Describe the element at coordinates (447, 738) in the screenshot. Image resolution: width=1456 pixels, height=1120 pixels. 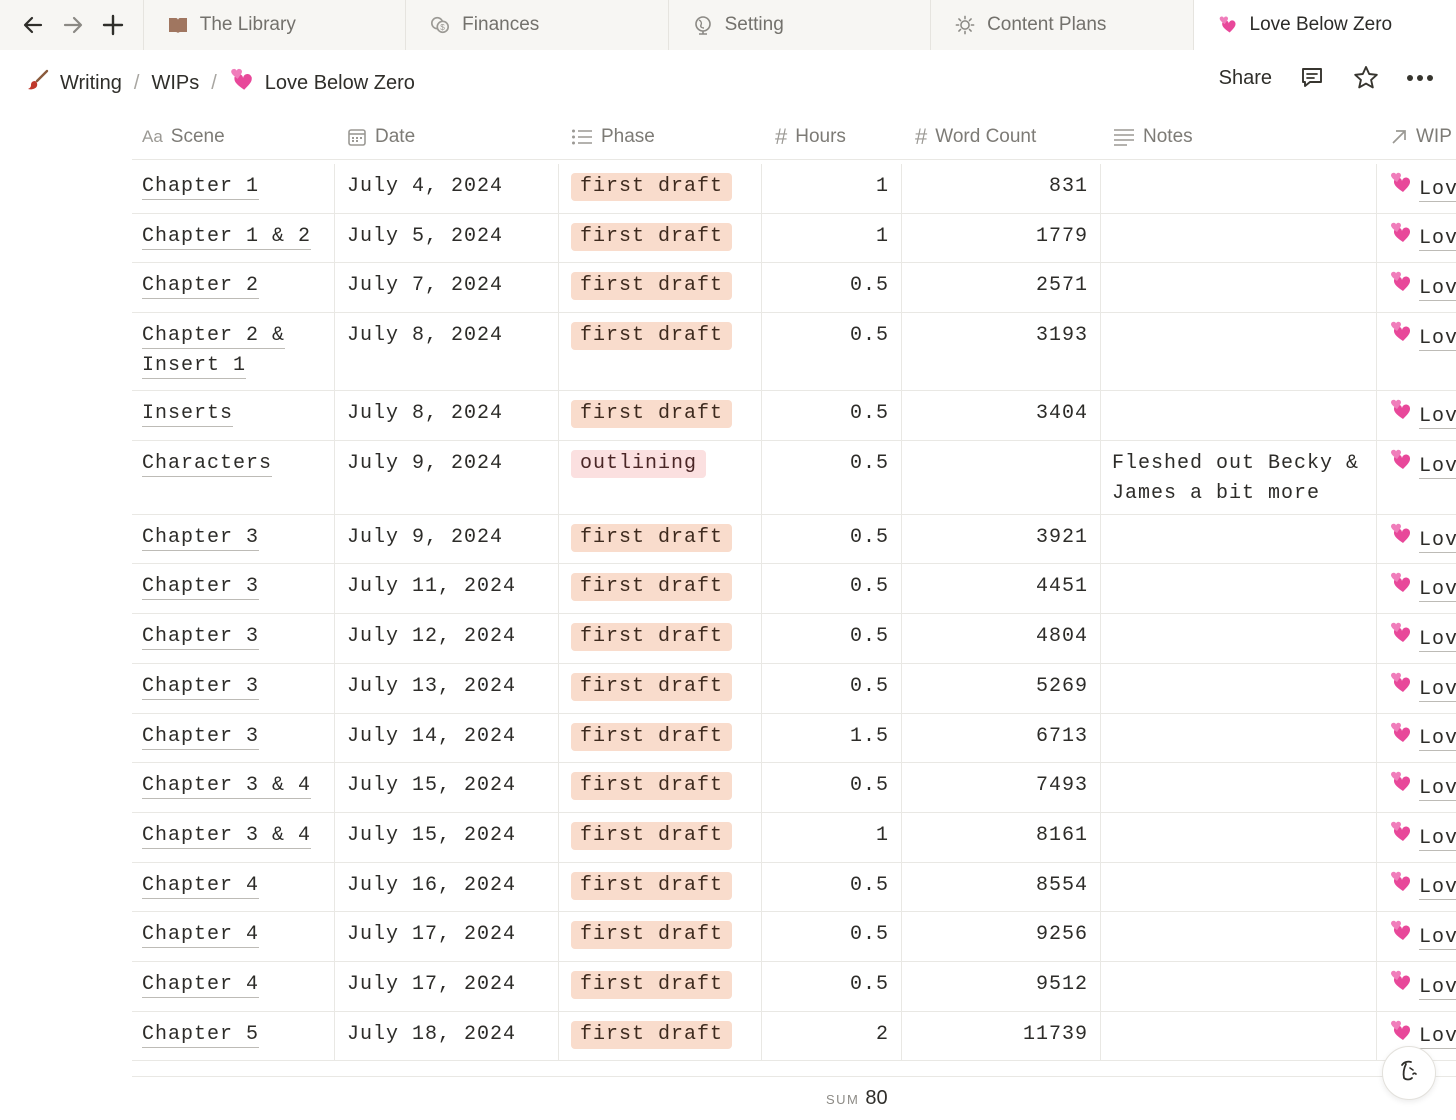
I see `cell-date: July 14, 2024` at that location.